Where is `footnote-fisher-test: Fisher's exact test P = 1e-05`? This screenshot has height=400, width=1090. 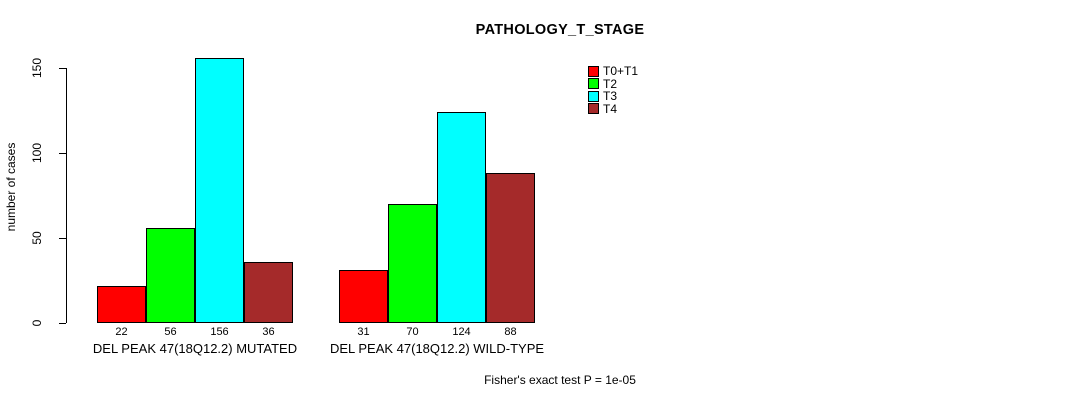 footnote-fisher-test: Fisher's exact test P = 1e-05 is located at coordinates (560, 380).